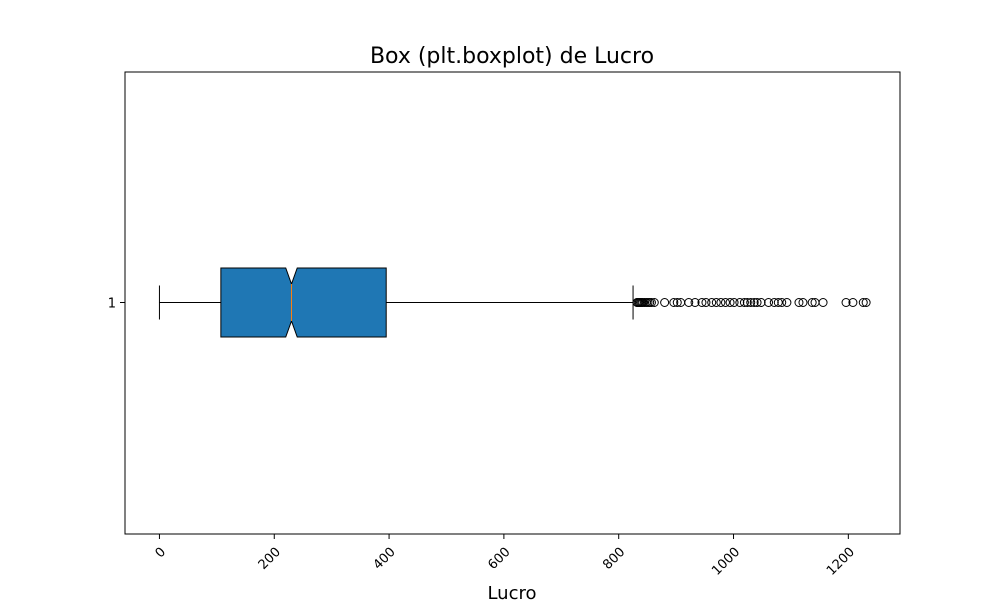  What do you see at coordinates (726, 562) in the screenshot?
I see `x-tick-label: 1000` at bounding box center [726, 562].